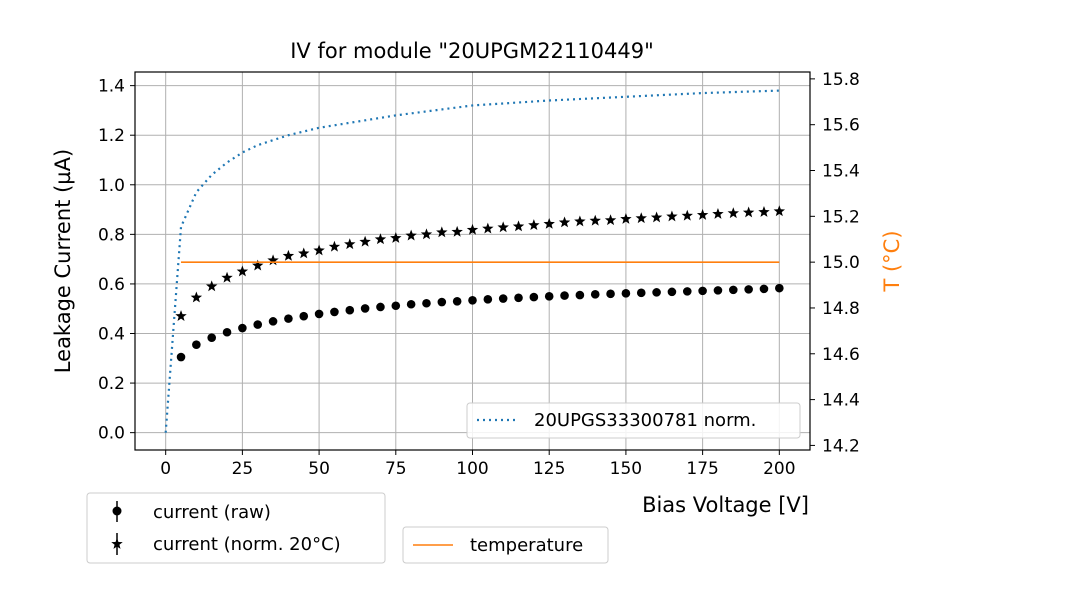 The height and width of the screenshot is (600, 1080). I want to click on y2-axis-label: T (°C), so click(892, 261).